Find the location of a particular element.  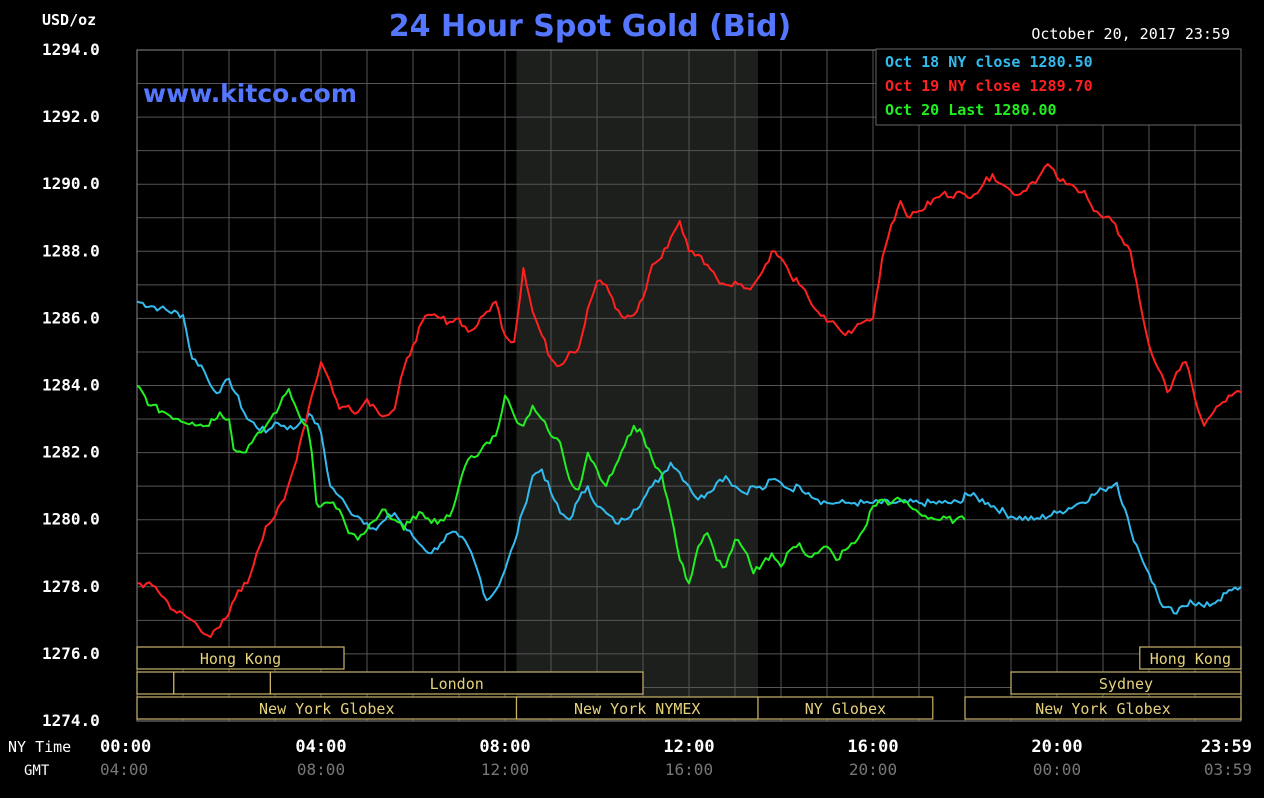

x-tick-label-gmt: 03:59 is located at coordinates (1228, 769).